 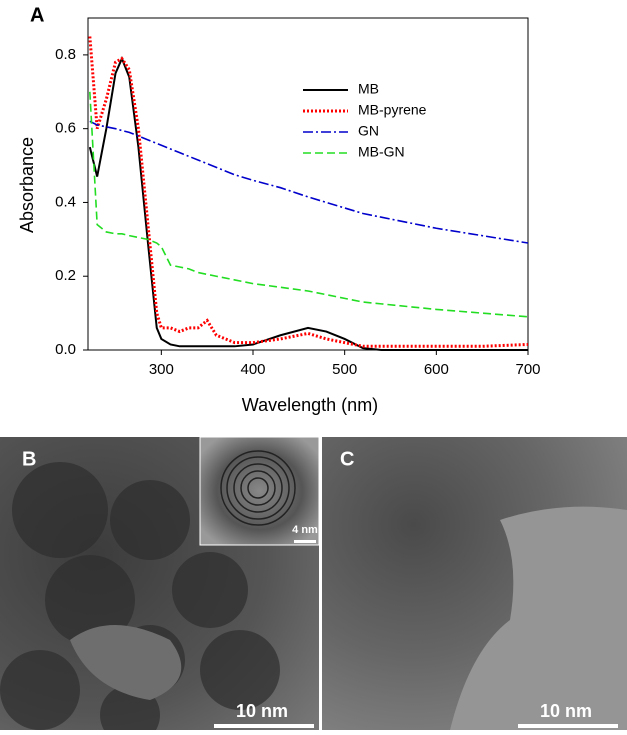 What do you see at coordinates (538, 618) in the screenshot?
I see `background-c` at bounding box center [538, 618].